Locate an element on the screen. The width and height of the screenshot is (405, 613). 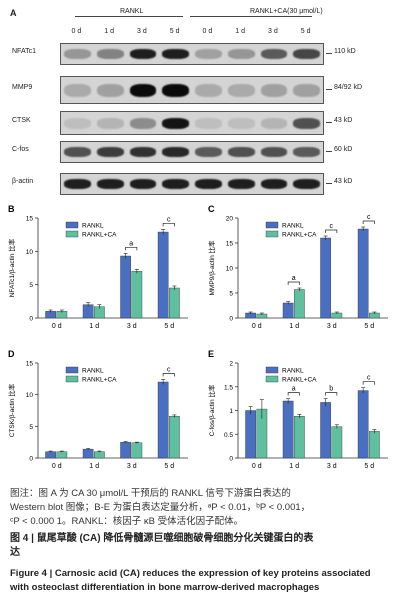
figure-title-cn-line1: 图 4 | 鼠尾草酸 (CA) 降低骨髓源巨噬细胞破骨细胞分化关键蛋白的表 is located at coordinates (162, 538).